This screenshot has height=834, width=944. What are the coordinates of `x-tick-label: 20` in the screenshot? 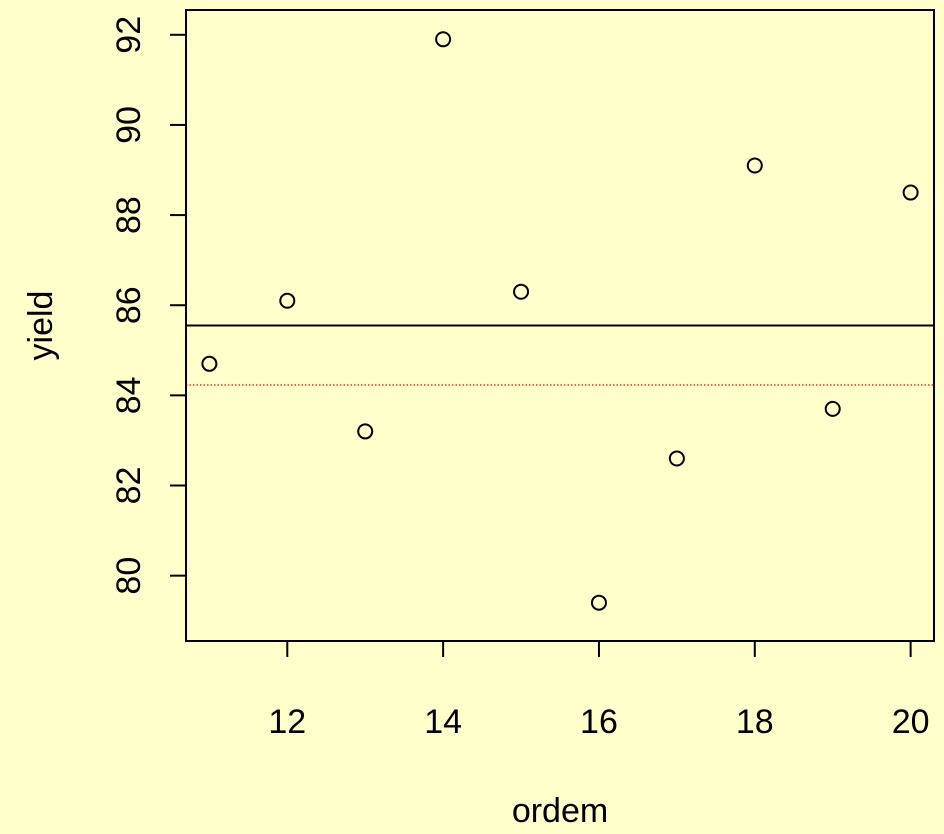 It's located at (911, 722).